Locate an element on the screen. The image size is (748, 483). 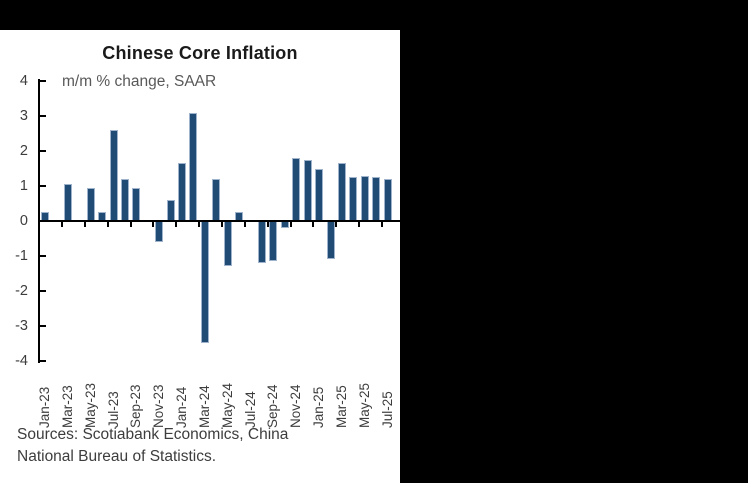
chart-subtitle: m/m % change, SAAR is located at coordinates (139, 81).